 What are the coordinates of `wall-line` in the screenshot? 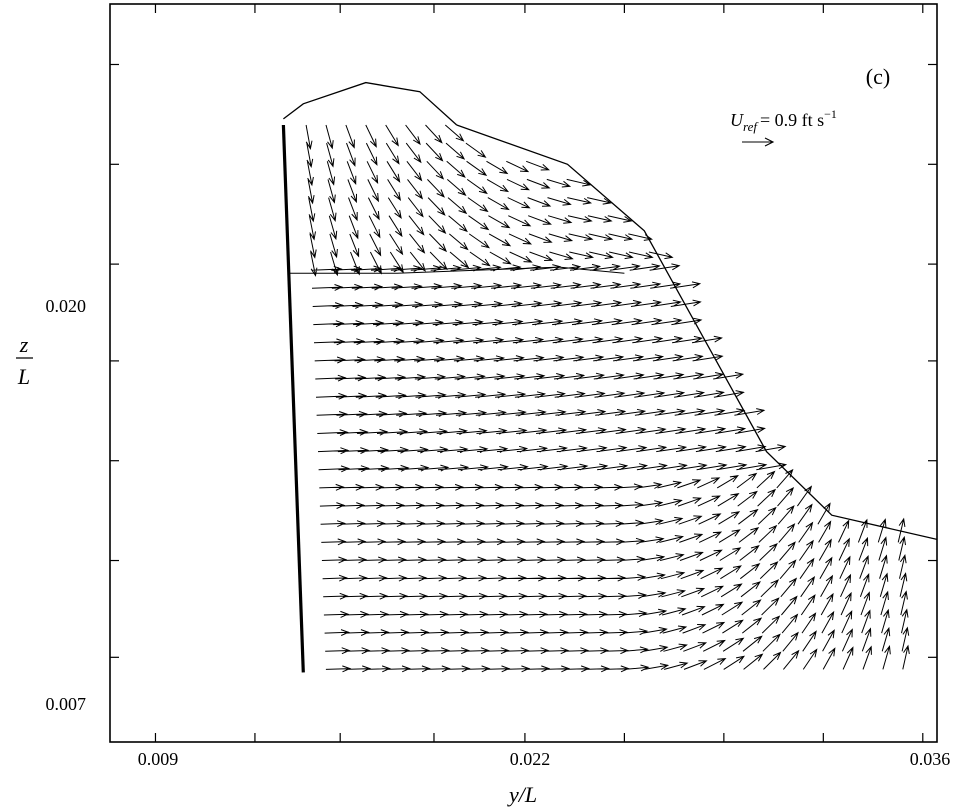 It's located at (293, 398).